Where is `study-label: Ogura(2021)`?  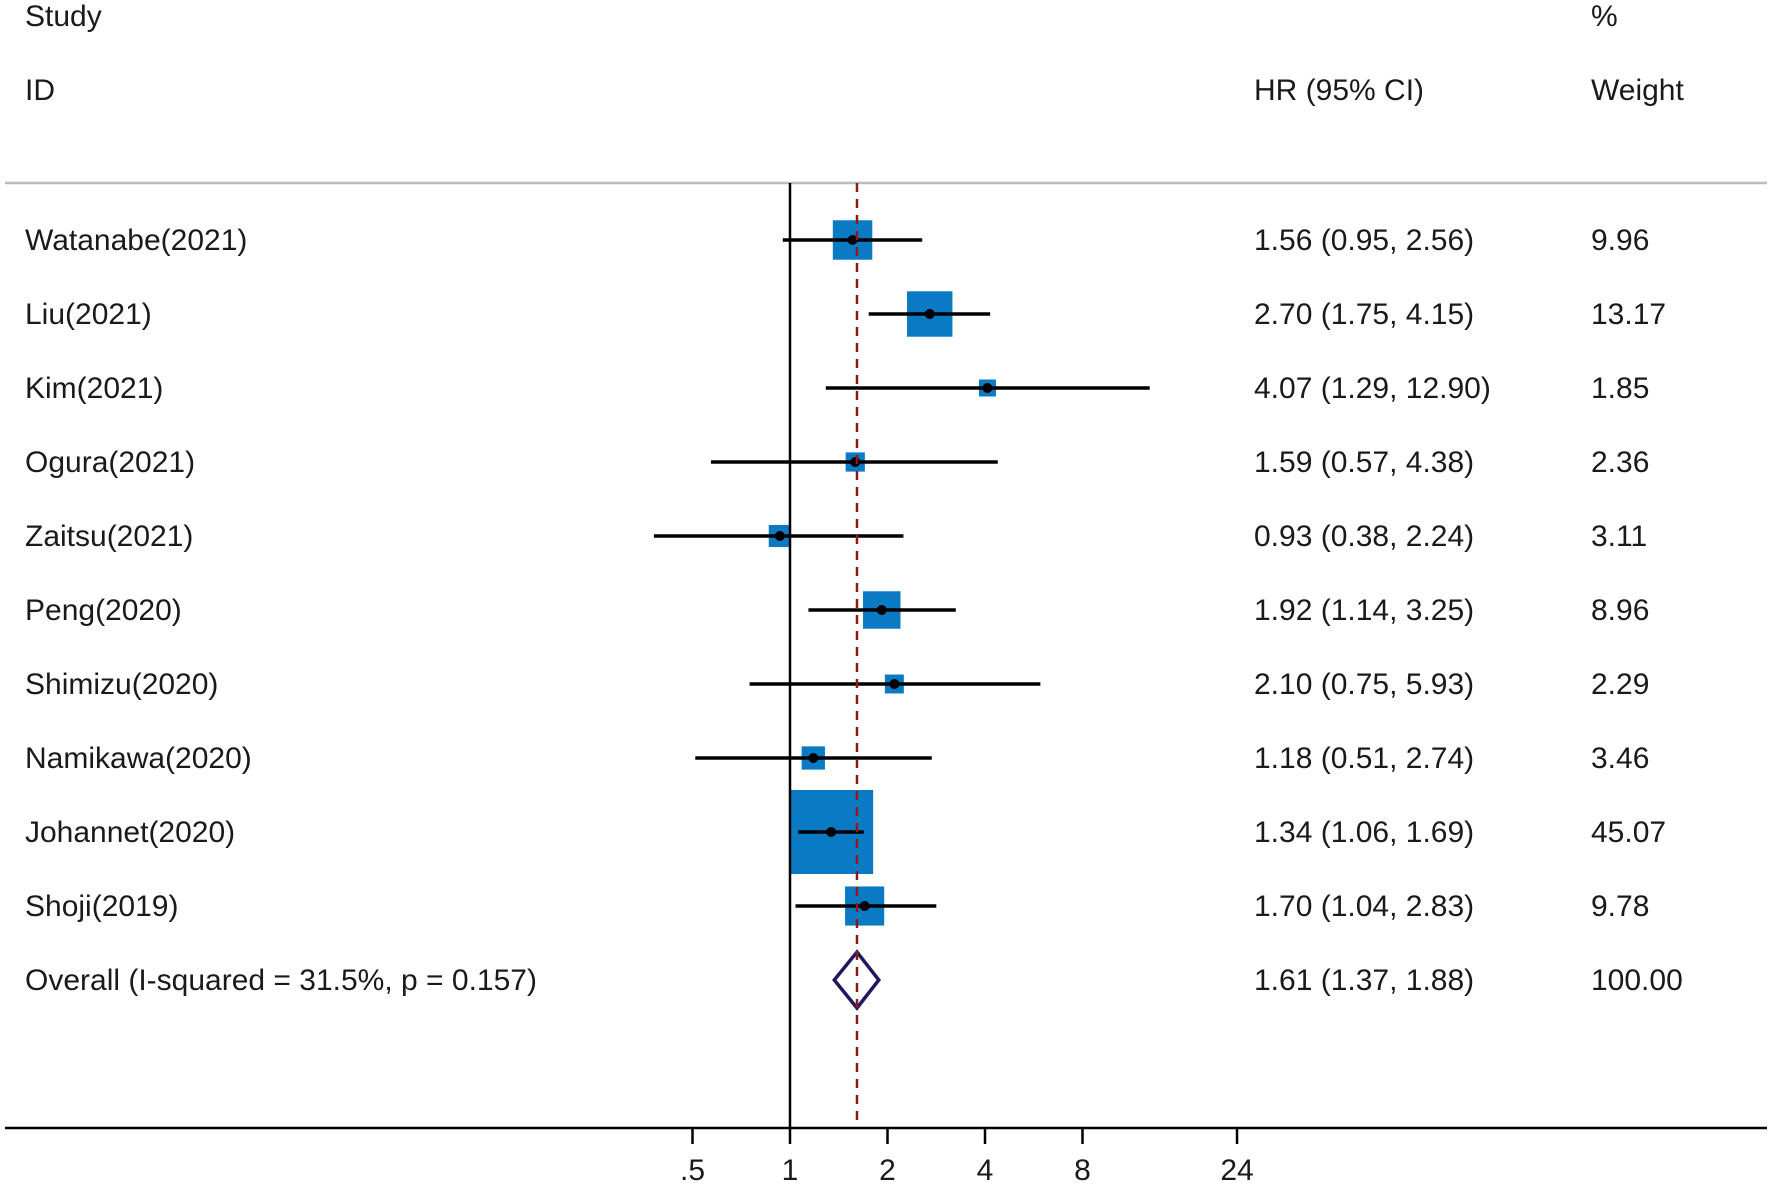 study-label: Ogura(2021) is located at coordinates (110, 462).